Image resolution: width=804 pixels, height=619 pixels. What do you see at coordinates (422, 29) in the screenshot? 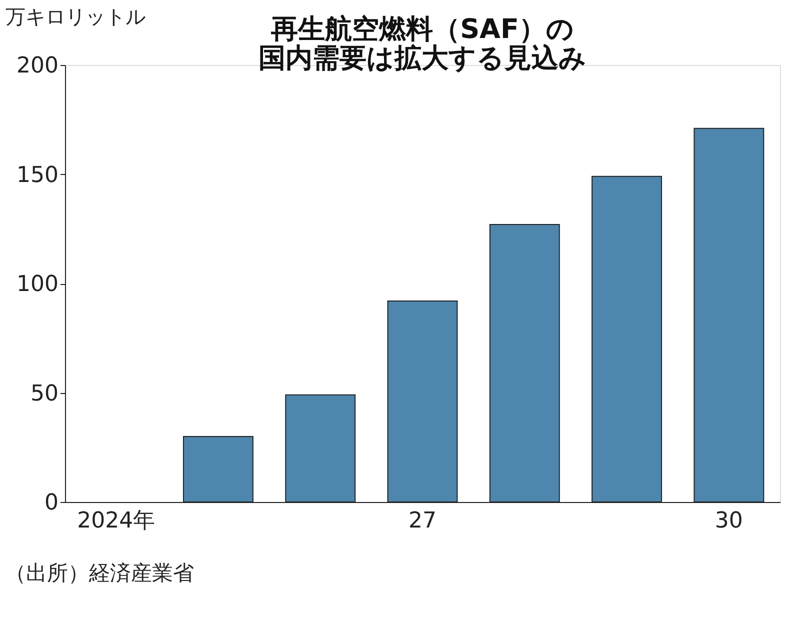
I see `text: 再生航空燃料（SAF）の` at bounding box center [422, 29].